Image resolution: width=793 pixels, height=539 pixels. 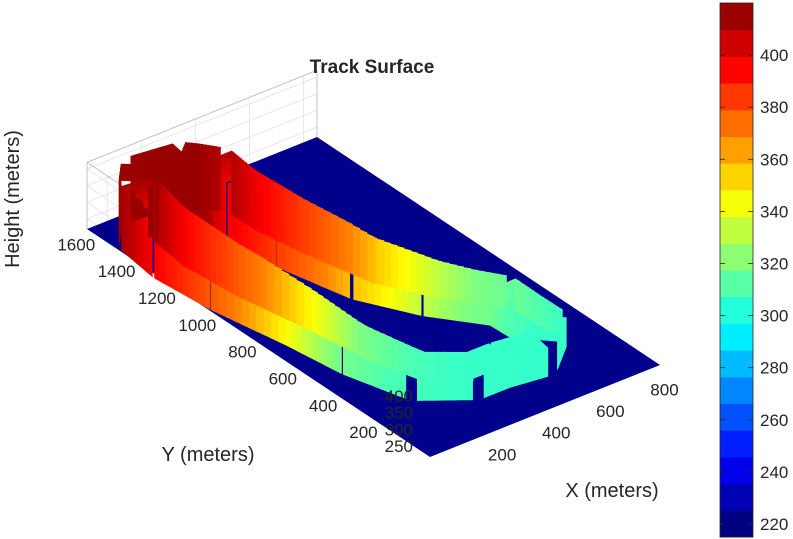 I want to click on y-tick-label: 800, so click(x=242, y=352).